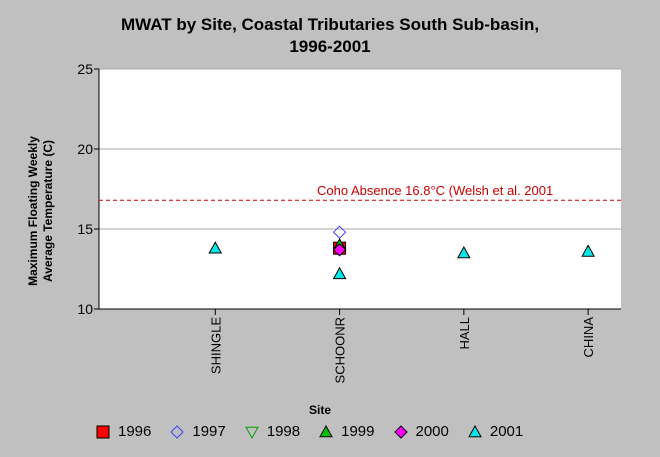  Describe the element at coordinates (283, 431) in the screenshot. I see `legend-label: 1998` at that location.